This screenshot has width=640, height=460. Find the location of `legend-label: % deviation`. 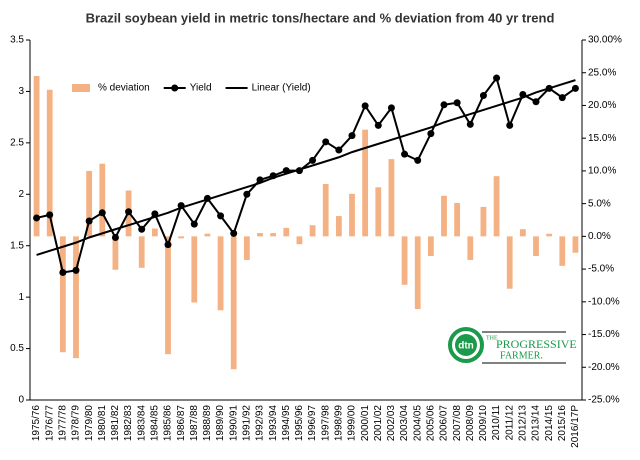

legend-label: % deviation is located at coordinates (124, 88).